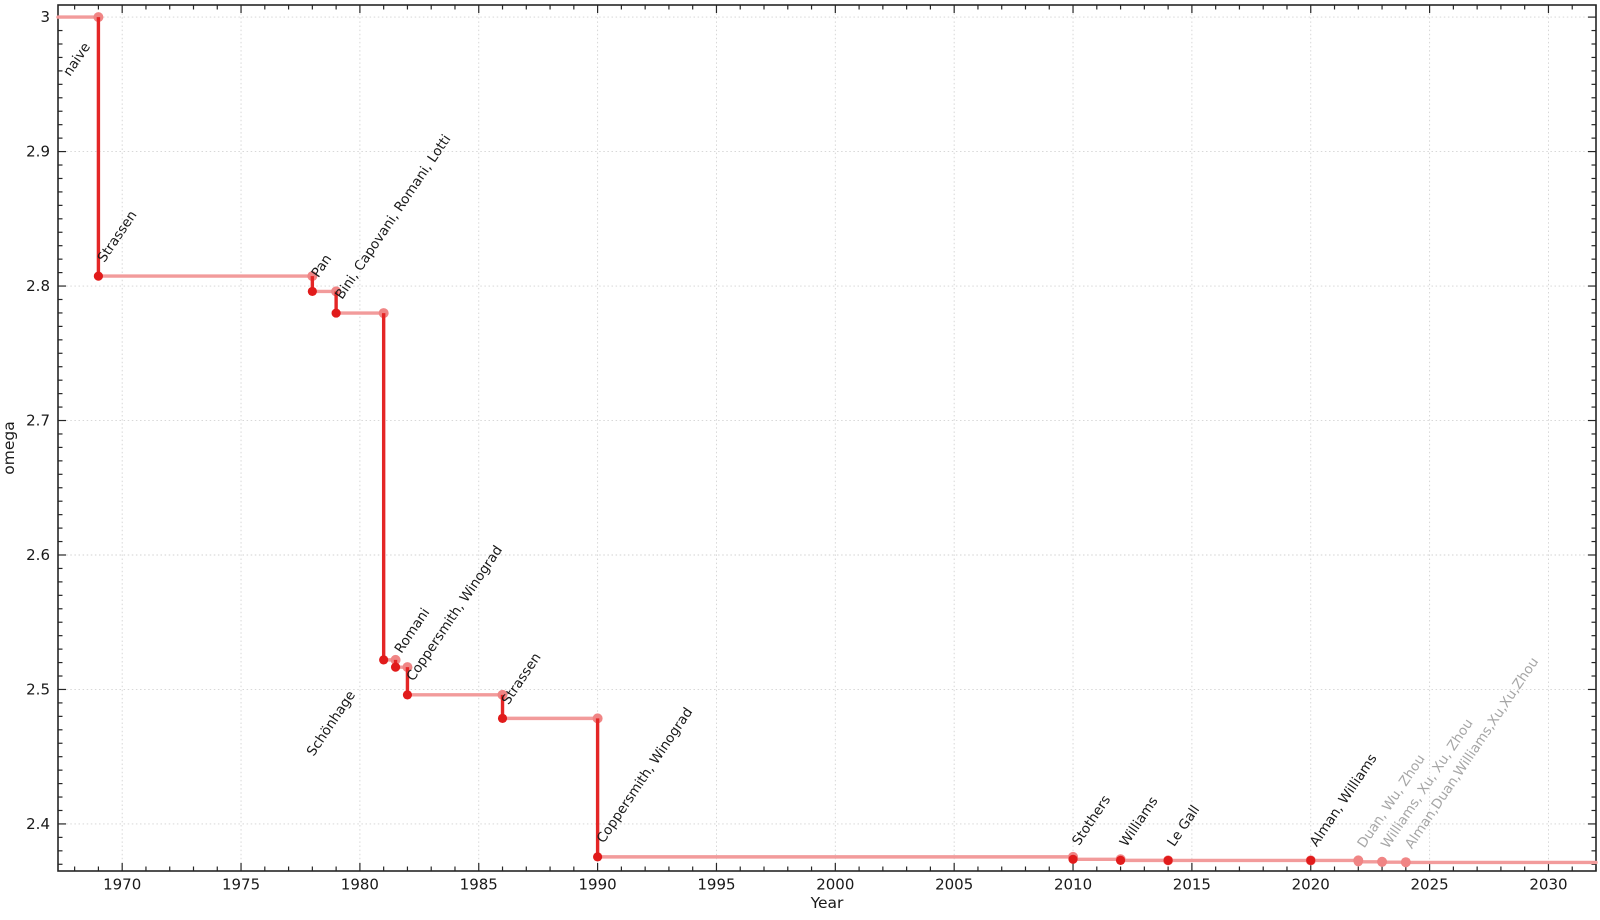 The height and width of the screenshot is (920, 1600). I want to click on x-tick-label: 2025, so click(1430, 885).